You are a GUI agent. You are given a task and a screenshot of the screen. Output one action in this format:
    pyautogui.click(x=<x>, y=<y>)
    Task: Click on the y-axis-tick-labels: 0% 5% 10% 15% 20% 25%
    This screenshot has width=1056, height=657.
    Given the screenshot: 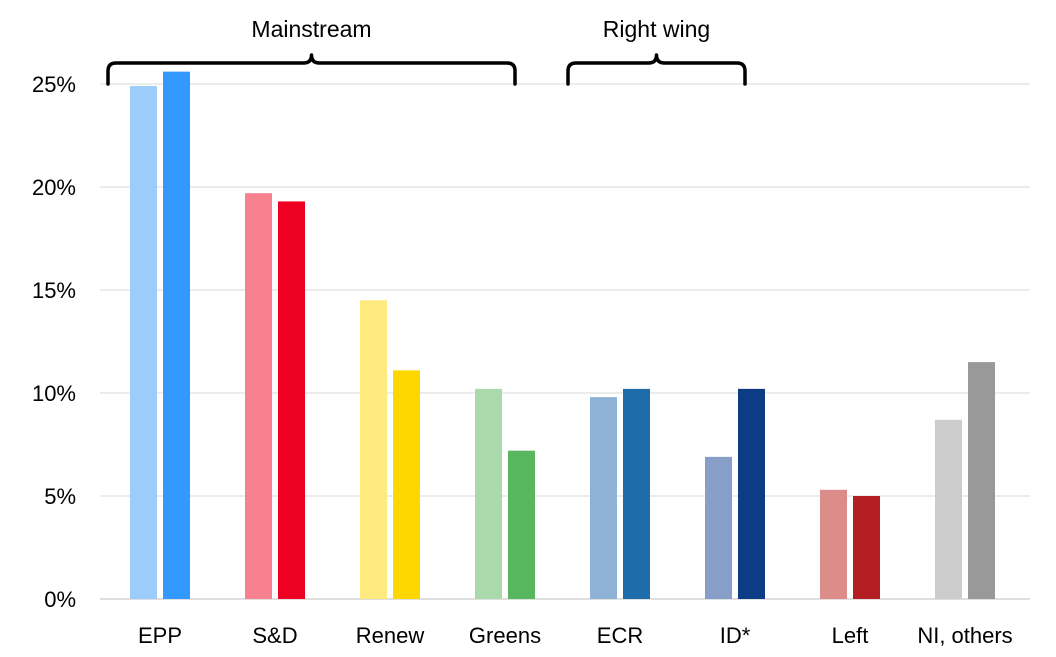 What is the action you would take?
    pyautogui.click(x=54, y=342)
    